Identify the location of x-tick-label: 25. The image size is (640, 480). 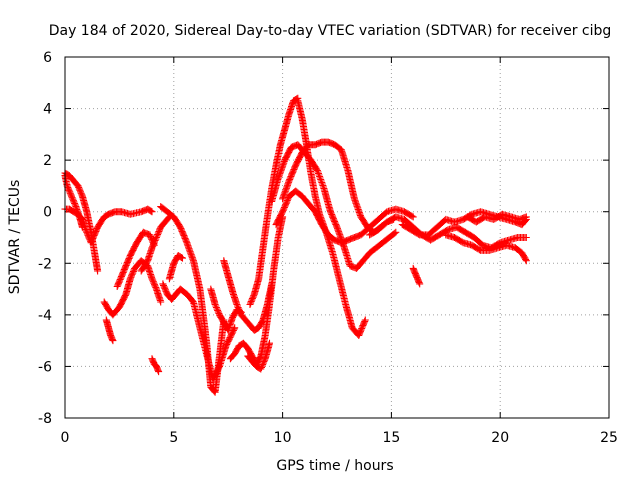
(609, 438).